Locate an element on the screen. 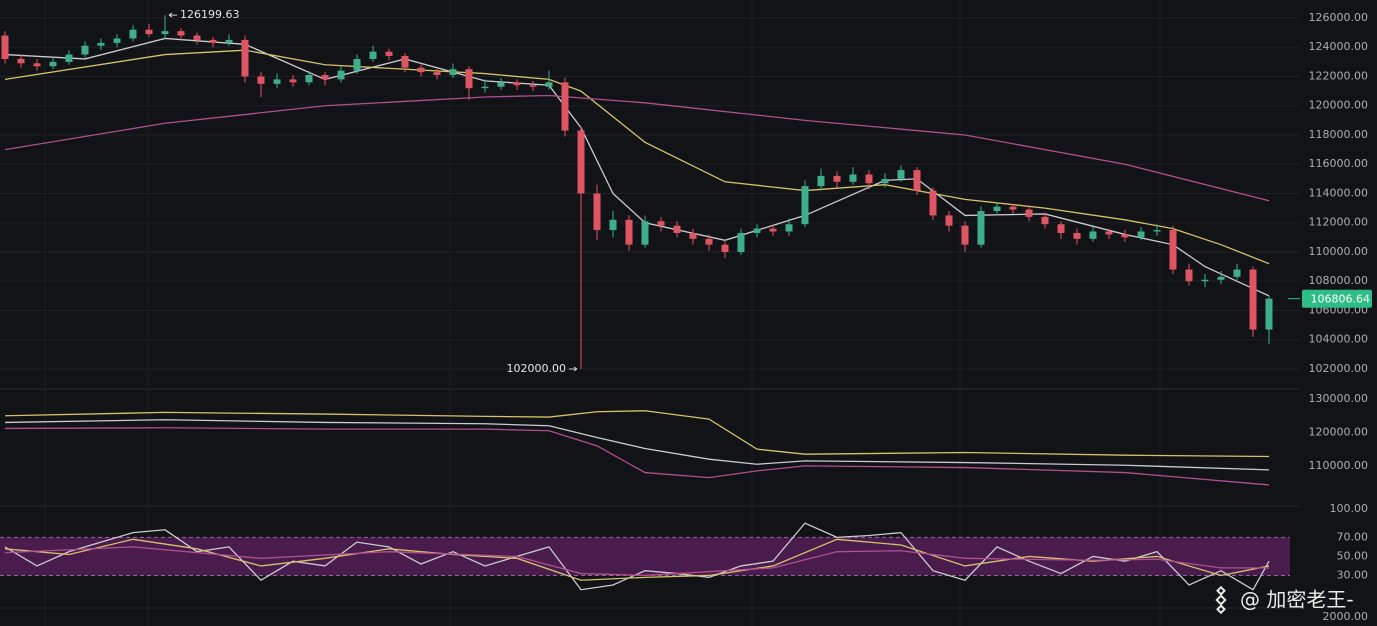  watermark-text: @ 加密老王- is located at coordinates (1297, 600).